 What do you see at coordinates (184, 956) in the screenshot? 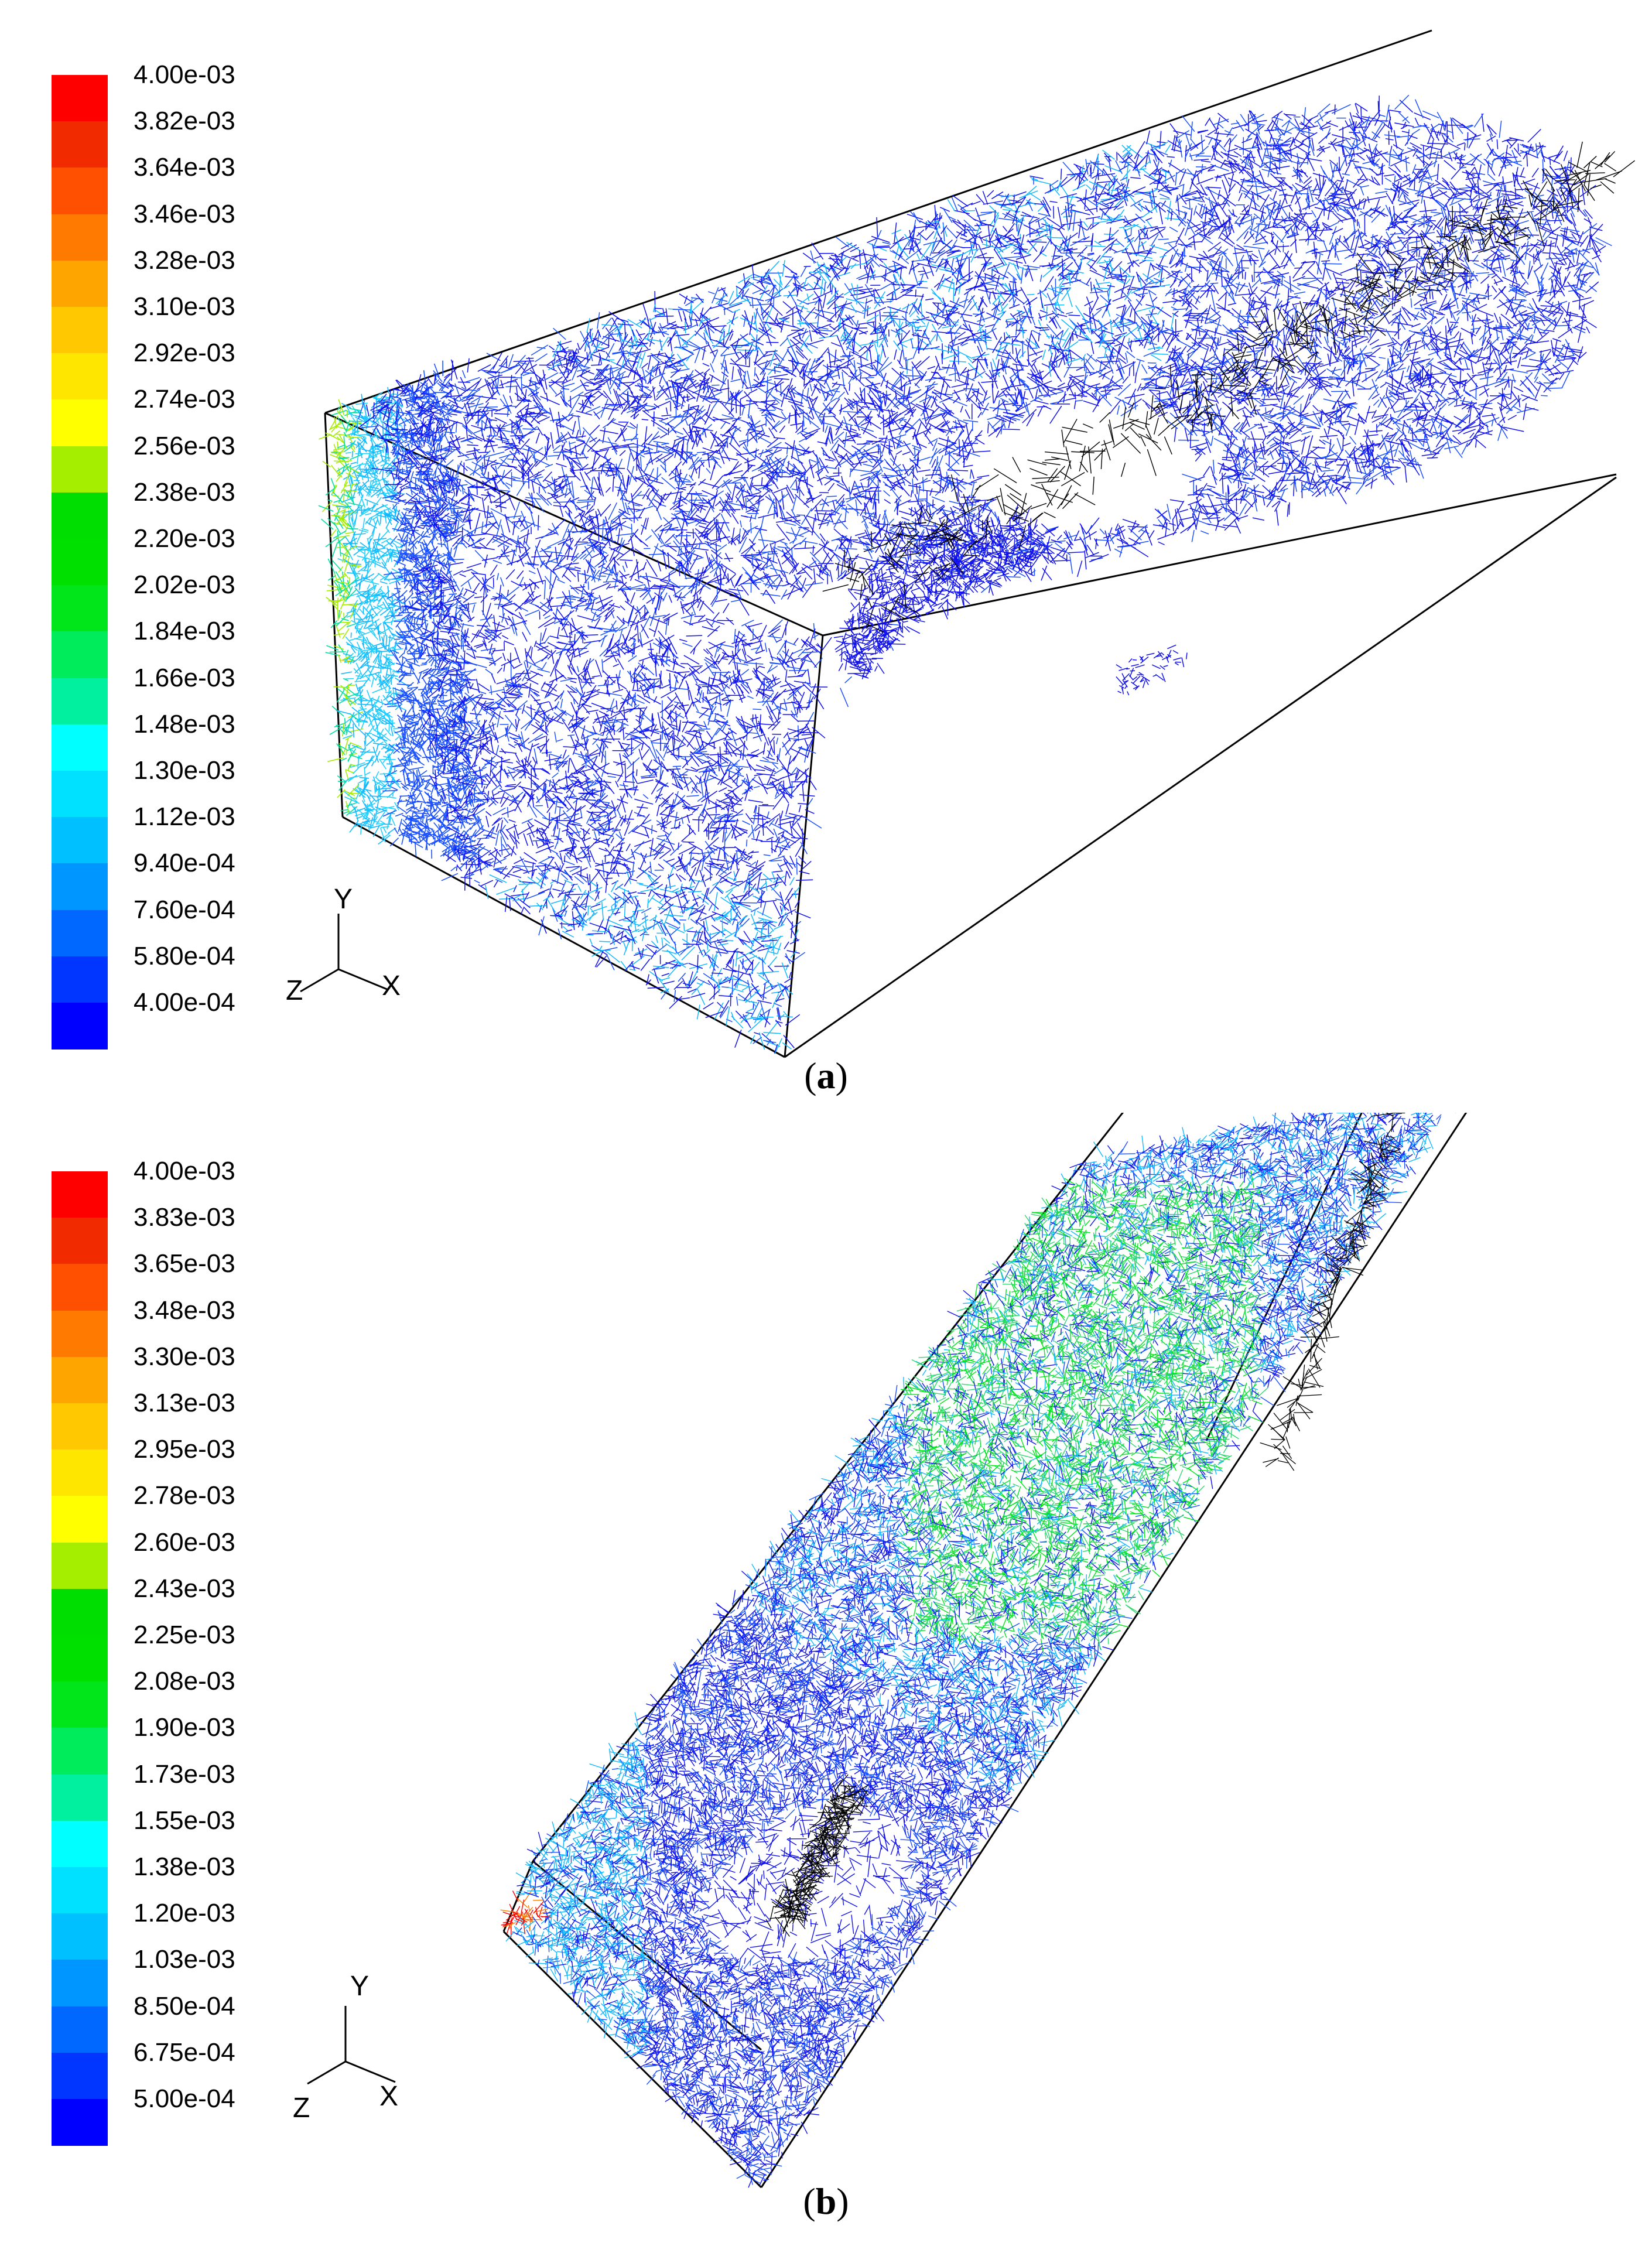
I see `colorbar-tick-label: 5.80e-04` at bounding box center [184, 956].